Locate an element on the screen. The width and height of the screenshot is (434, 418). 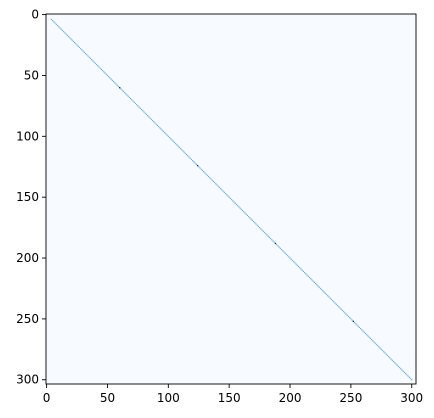
diagonal-dark-cell is located at coordinates (275, 243).